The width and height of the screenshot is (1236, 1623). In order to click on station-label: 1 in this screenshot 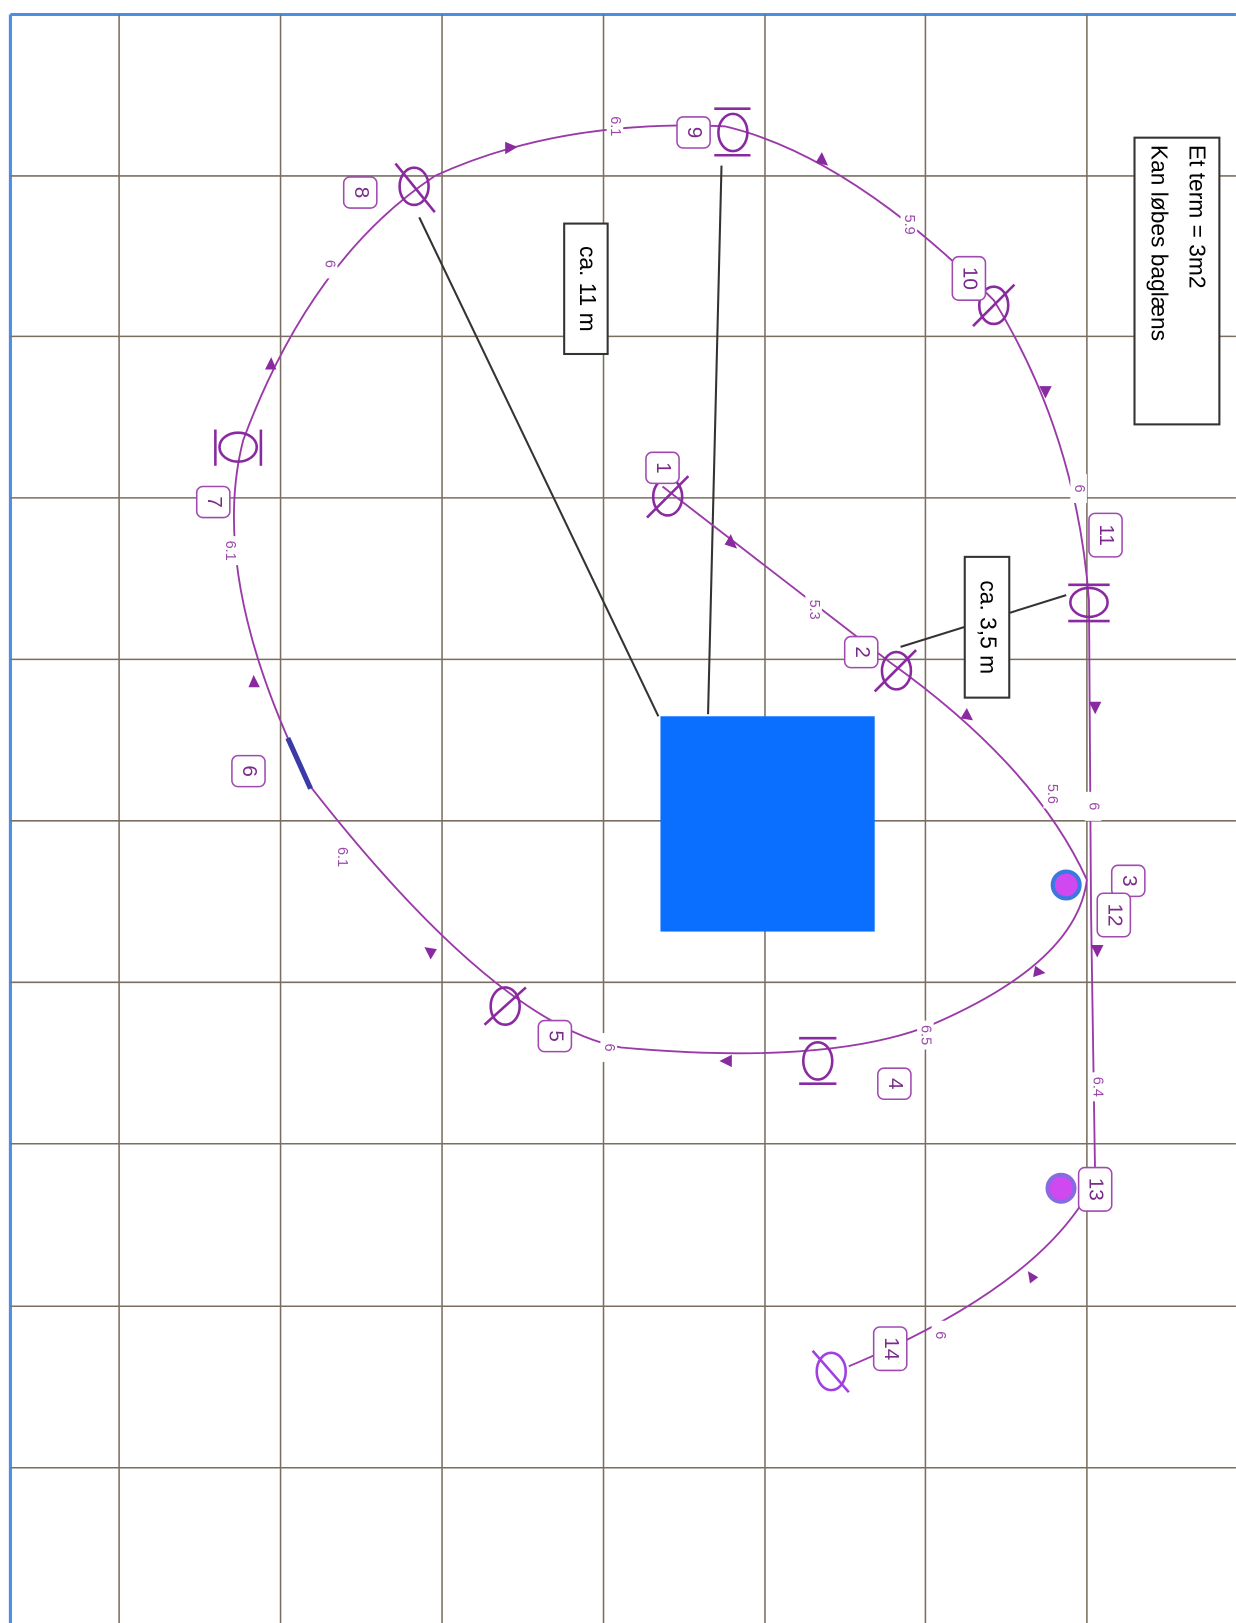, I will do `click(663, 468)`.